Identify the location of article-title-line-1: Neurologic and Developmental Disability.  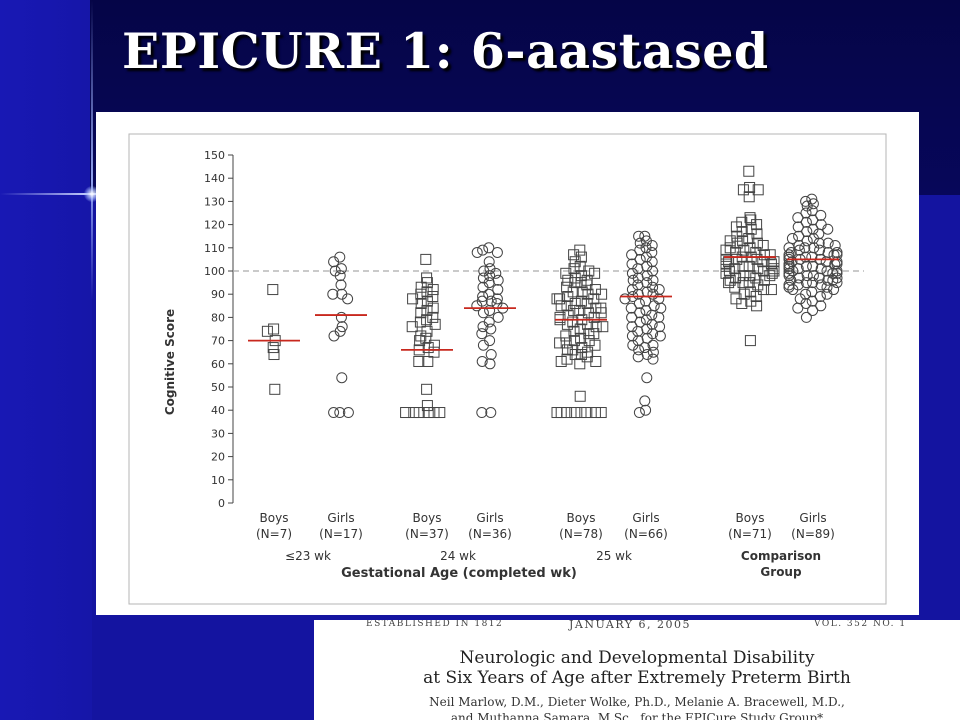
(637, 658).